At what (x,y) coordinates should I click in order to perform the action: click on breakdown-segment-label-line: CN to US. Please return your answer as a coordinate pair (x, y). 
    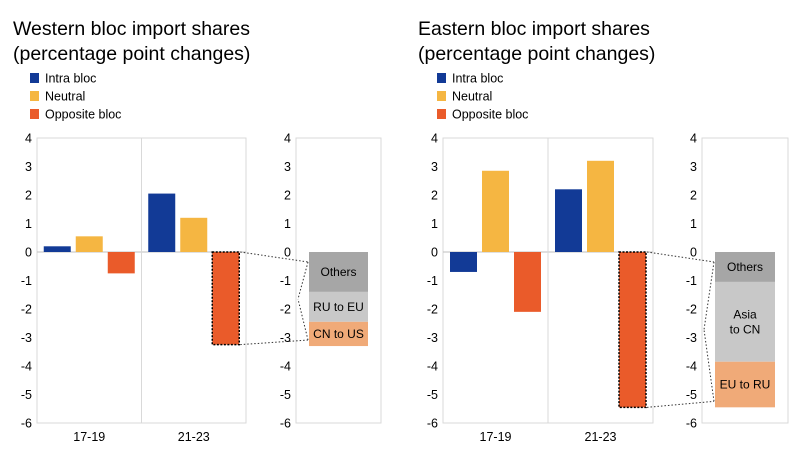
    Looking at the image, I should click on (338, 334).